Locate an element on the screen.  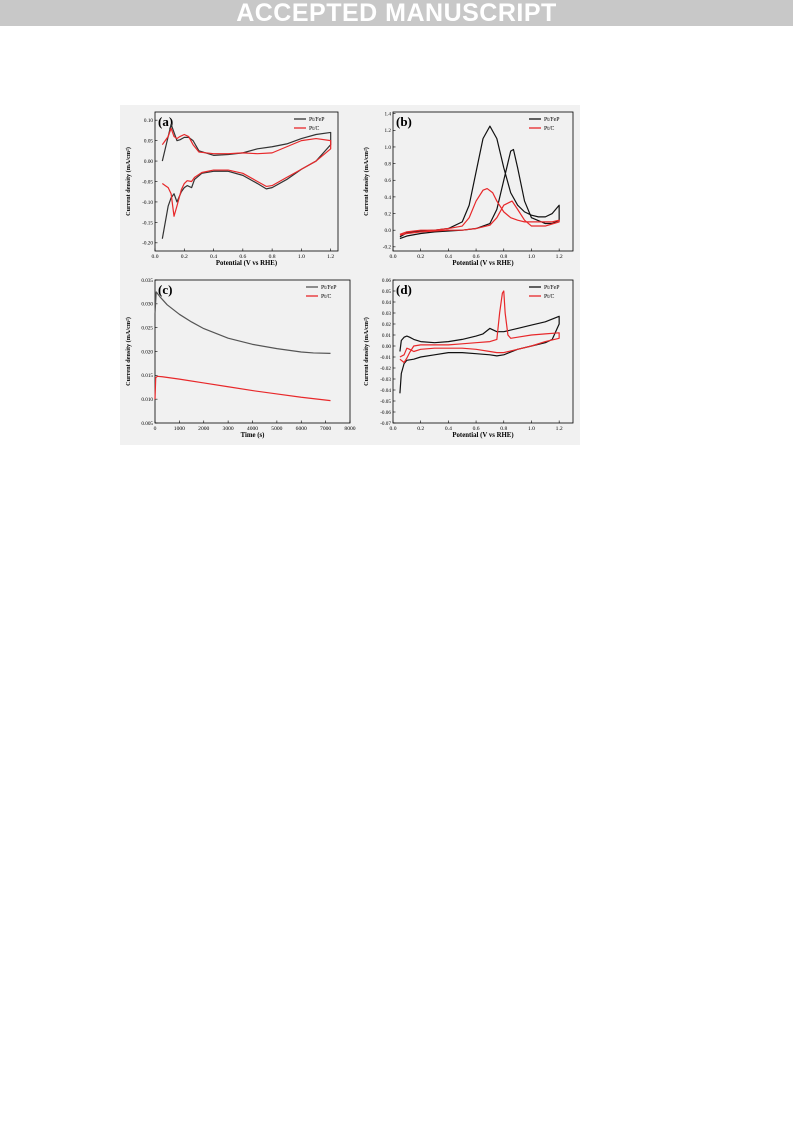
y-tick-label: 0.030 is located at coordinates (147, 305).